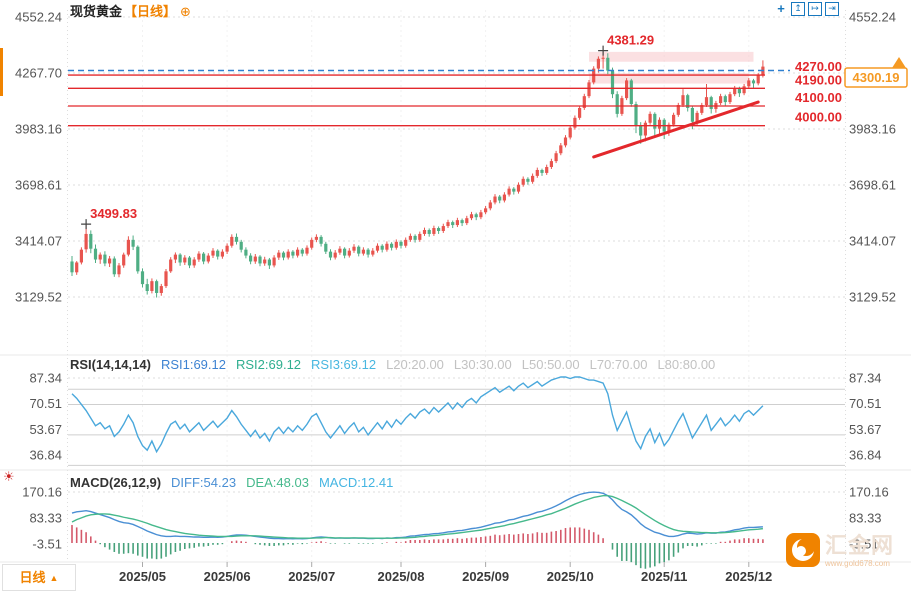  I want to click on rsi-legend-item: L30:30.00, so click(482, 364).